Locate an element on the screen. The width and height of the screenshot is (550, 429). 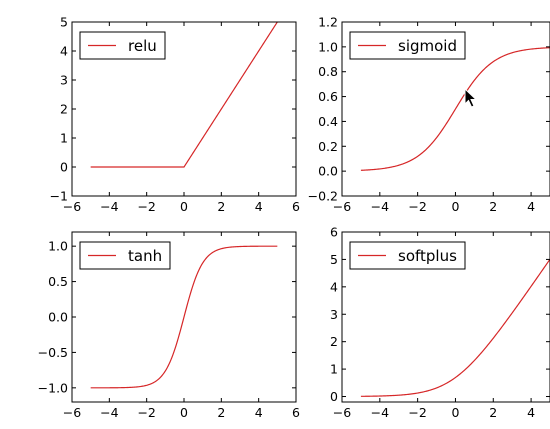
y-tick-label: 6 is located at coordinates (334, 232).